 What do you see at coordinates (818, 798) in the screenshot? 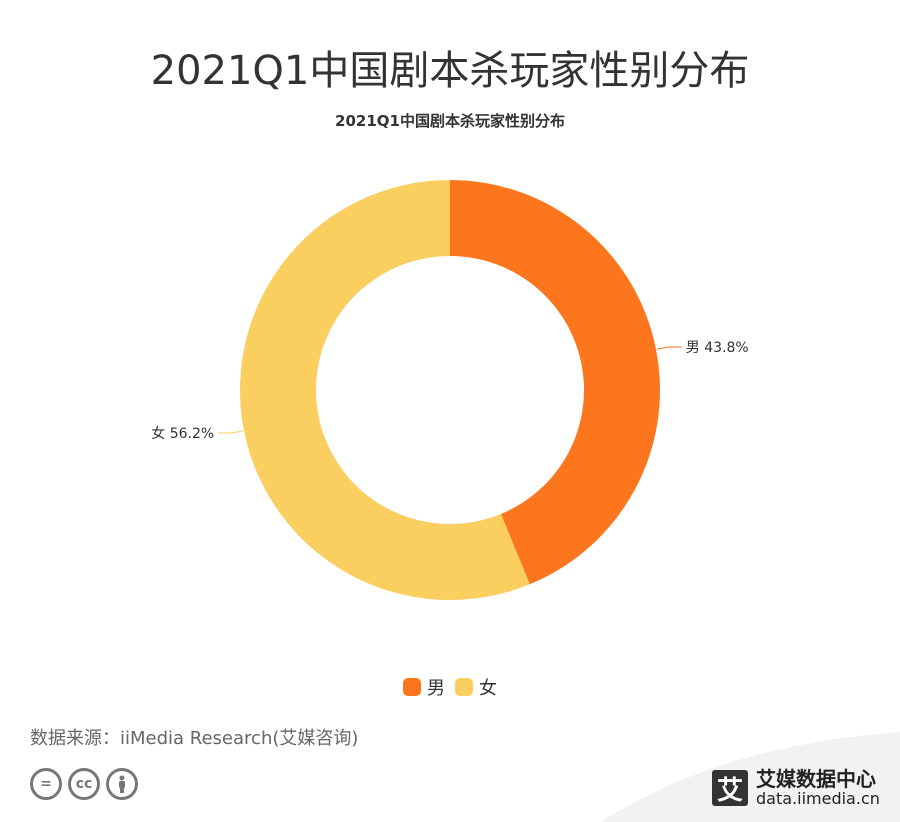
I see `brand-url: data.iimedia.cn` at bounding box center [818, 798].